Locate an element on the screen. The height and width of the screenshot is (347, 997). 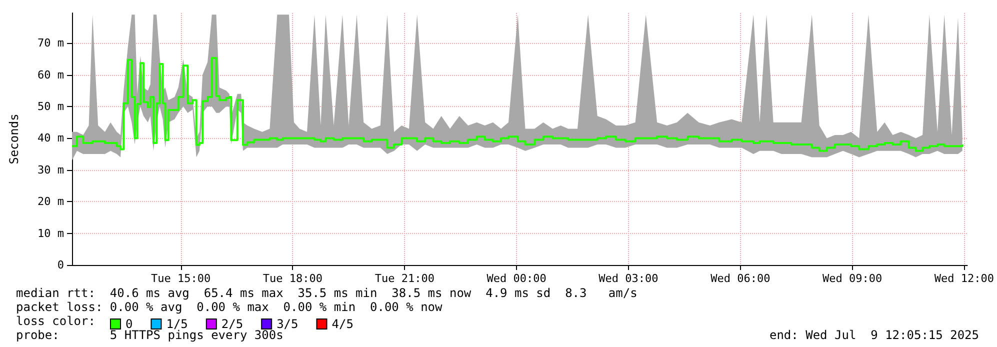
x-tick-label: Tue 15:00 is located at coordinates (181, 278).